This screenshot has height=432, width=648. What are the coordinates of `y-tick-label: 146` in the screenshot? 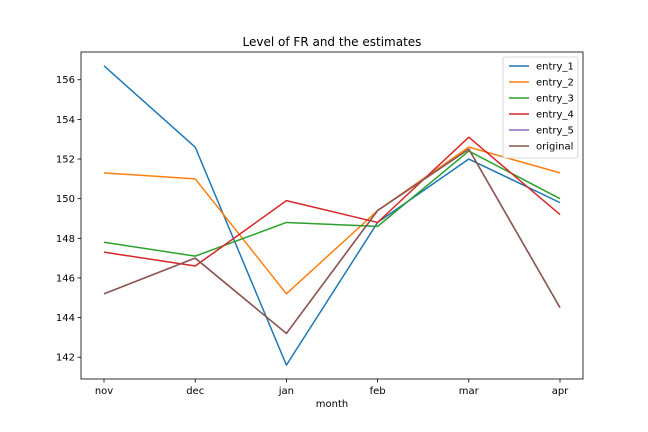 It's located at (65, 278).